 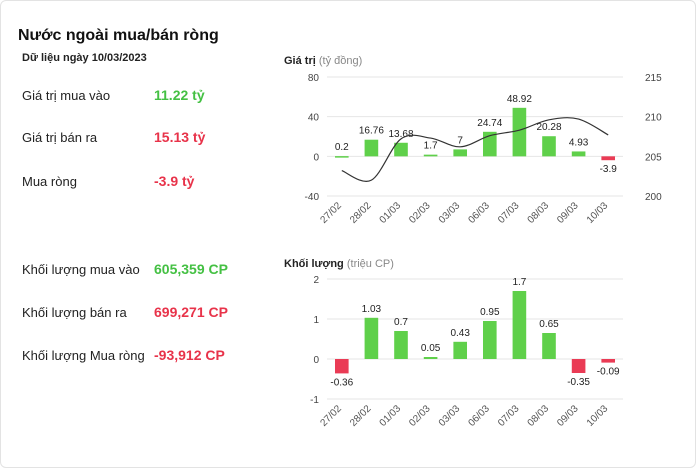 I want to click on volume-chart-data-label: -0.36, so click(x=341, y=382).